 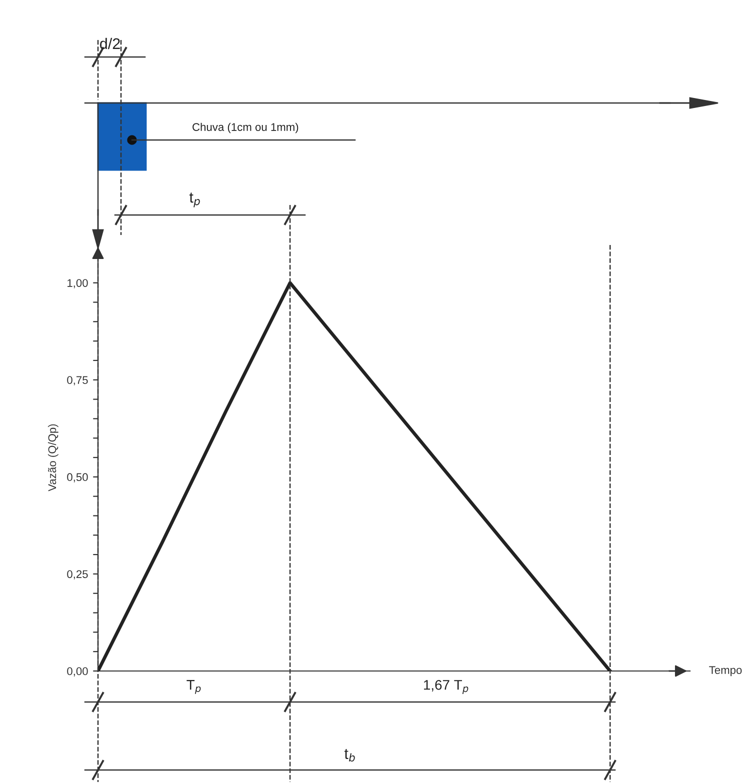 What do you see at coordinates (245, 128) in the screenshot?
I see `text: Chuva (1cm ou 1mm)` at bounding box center [245, 128].